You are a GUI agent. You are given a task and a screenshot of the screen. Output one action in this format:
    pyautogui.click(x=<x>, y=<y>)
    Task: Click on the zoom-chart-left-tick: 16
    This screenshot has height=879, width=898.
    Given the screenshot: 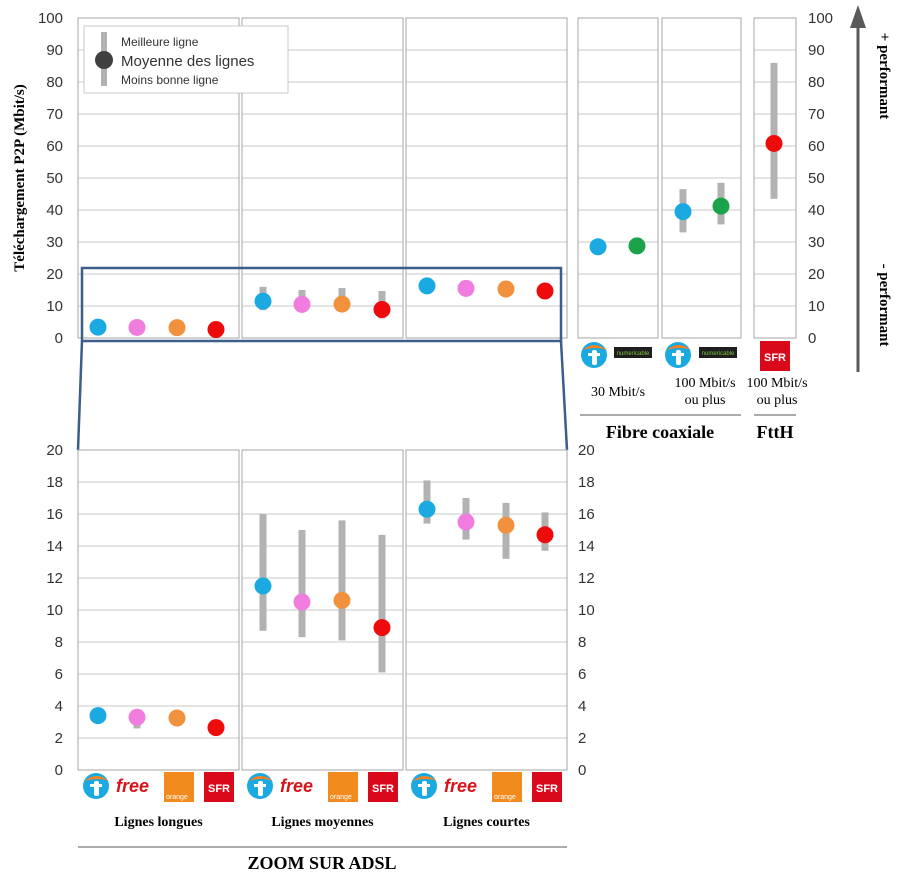 What is the action you would take?
    pyautogui.click(x=54, y=514)
    